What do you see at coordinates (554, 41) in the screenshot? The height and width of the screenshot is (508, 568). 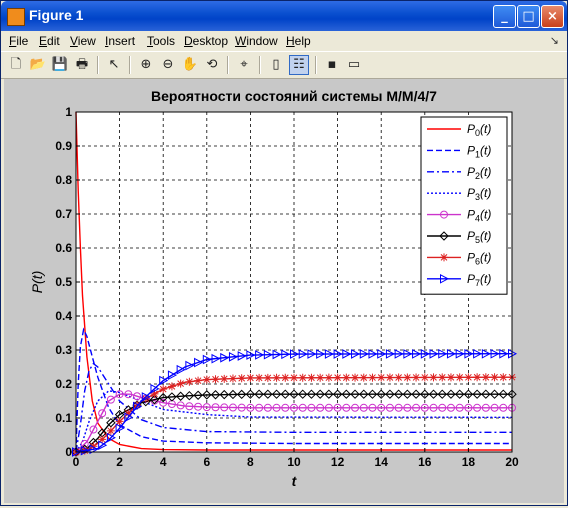 I see `dock-arrow-icon: ↘` at bounding box center [554, 41].